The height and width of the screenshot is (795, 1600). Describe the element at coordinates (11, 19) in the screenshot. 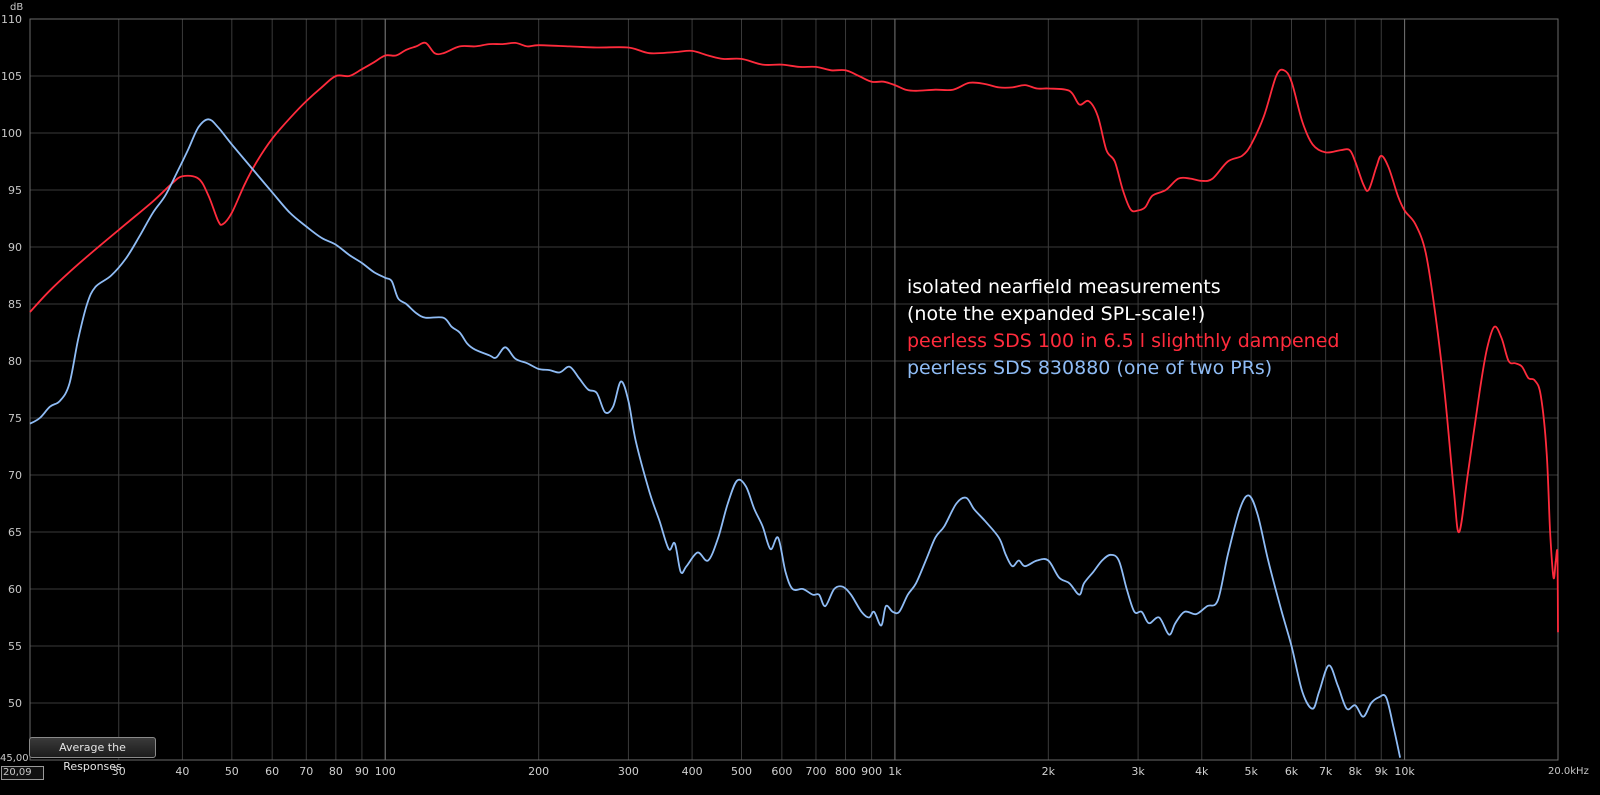

I see `y-tick-label: 110` at that location.